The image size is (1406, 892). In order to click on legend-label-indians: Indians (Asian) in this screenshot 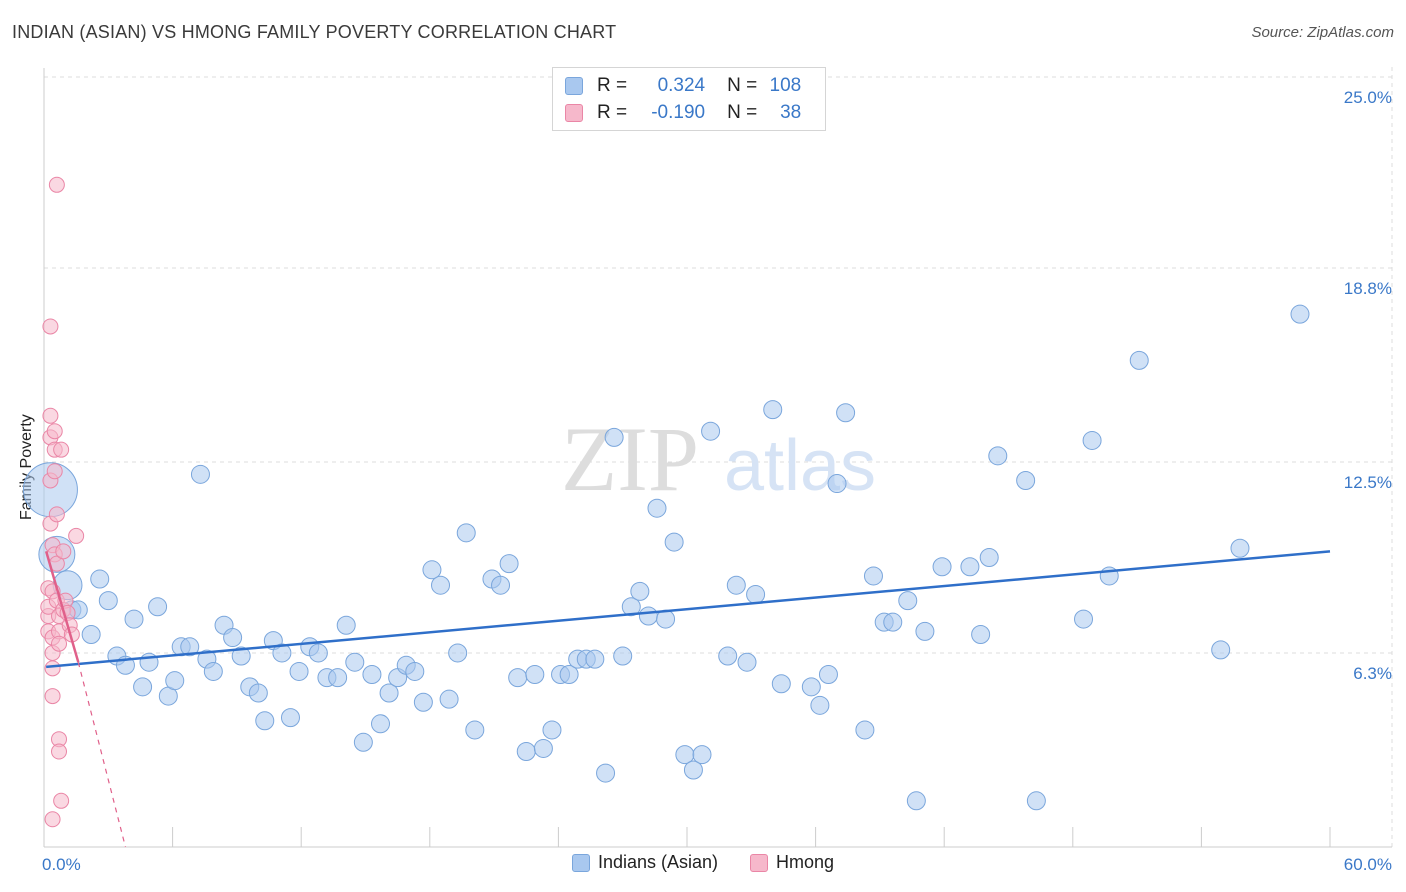, I will do `click(658, 862)`.